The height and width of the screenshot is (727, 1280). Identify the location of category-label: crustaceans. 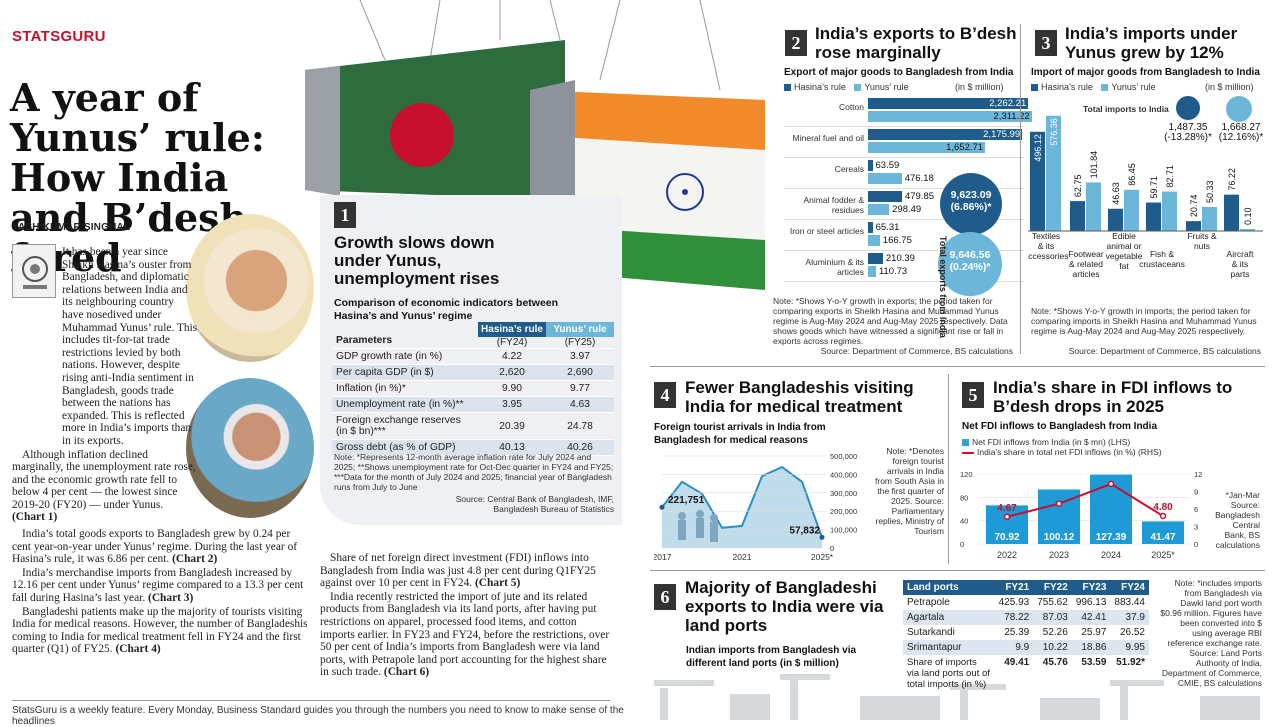
(1162, 264).